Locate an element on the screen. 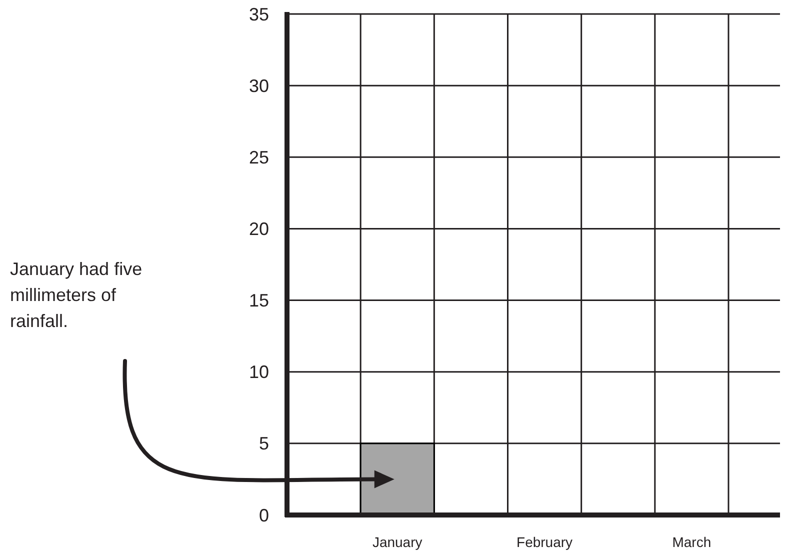  y-tick-label: 20 is located at coordinates (258, 229).